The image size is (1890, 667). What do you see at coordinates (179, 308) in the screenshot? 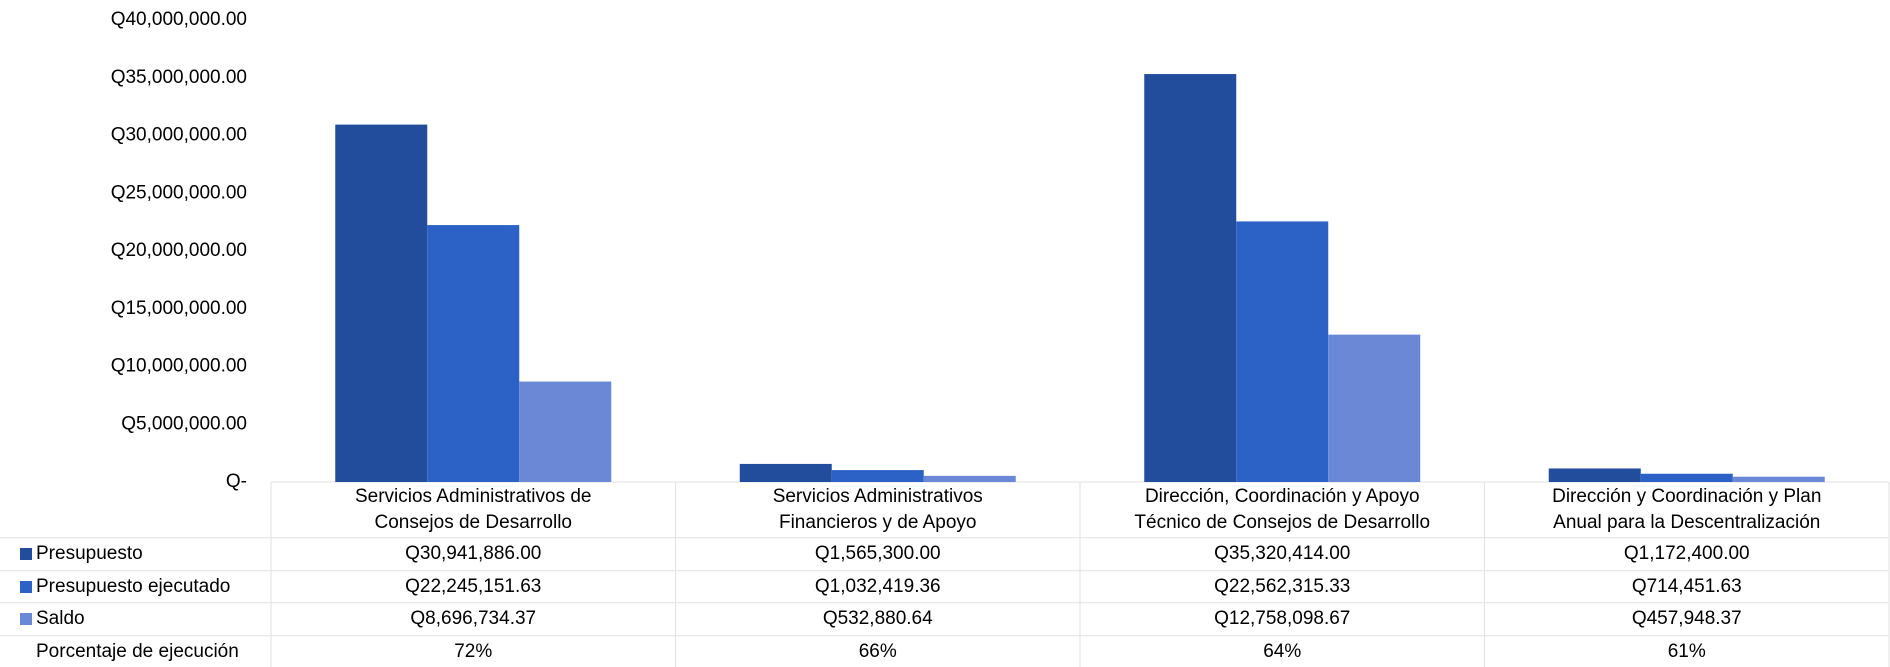
I see `y-tick-label: Q15,000,000.00` at bounding box center [179, 308].